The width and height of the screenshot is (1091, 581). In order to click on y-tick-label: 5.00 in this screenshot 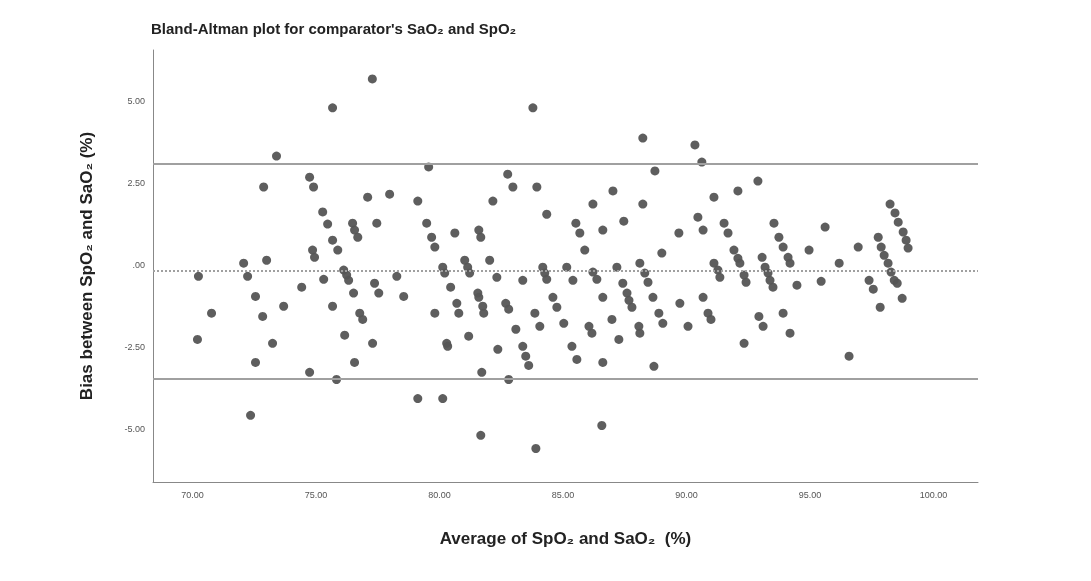, I will do `click(136, 100)`.